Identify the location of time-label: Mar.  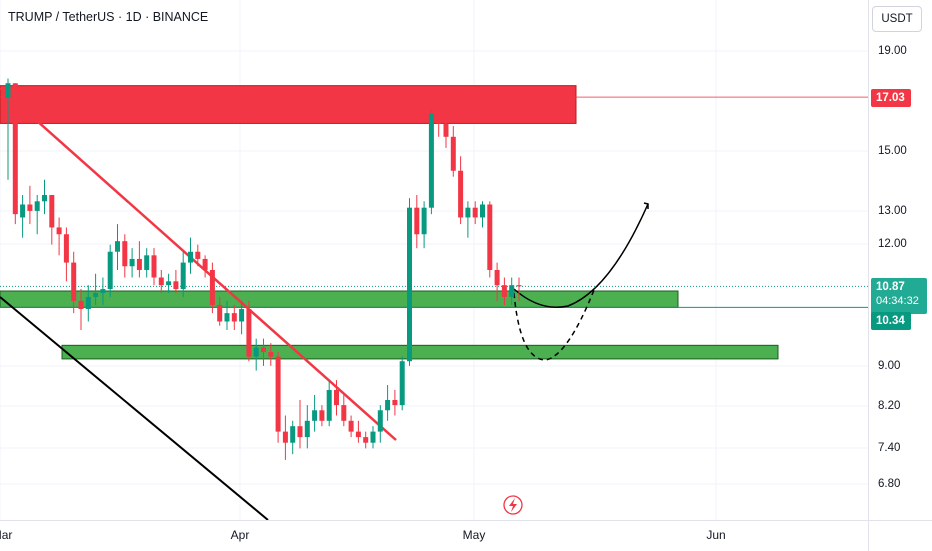
(6, 535).